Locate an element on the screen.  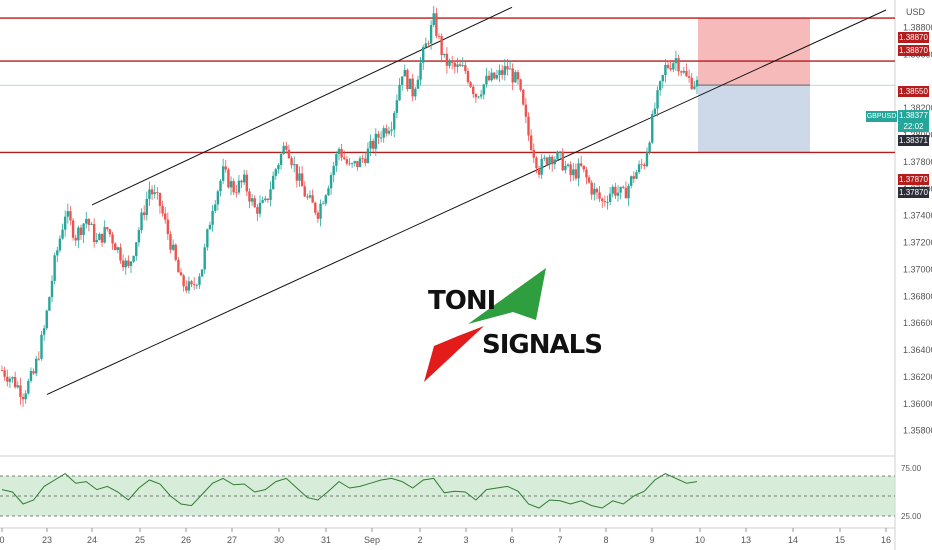
price-tick-label: 1.37400 is located at coordinates (917, 216).